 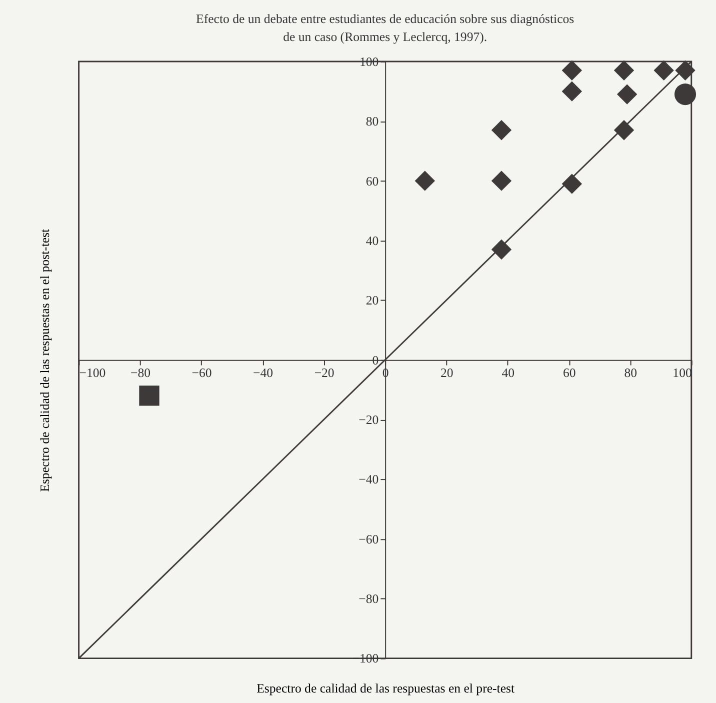 What do you see at coordinates (508, 373) in the screenshot?
I see `x-tick-label: 40` at bounding box center [508, 373].